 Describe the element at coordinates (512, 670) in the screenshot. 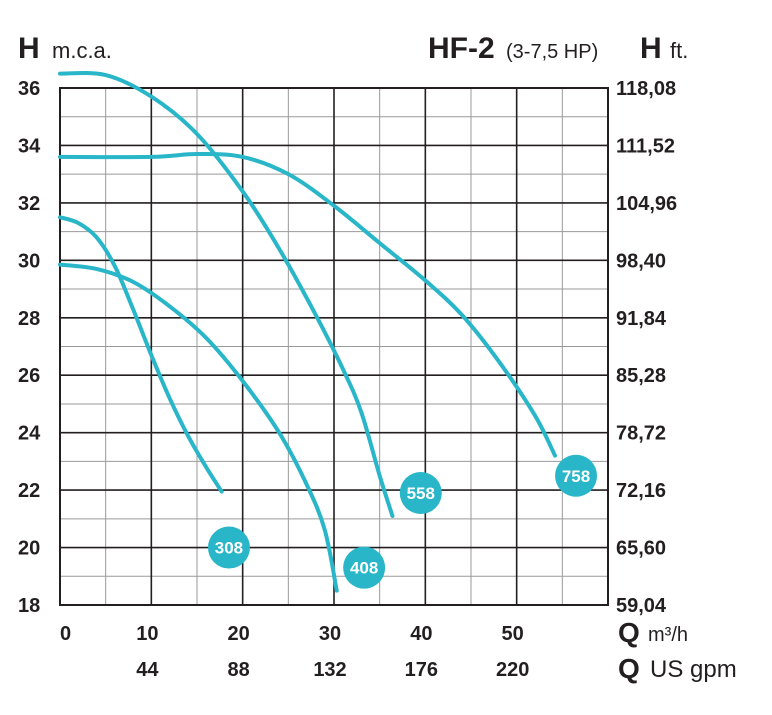

I see `x2-tick-label: 220` at that location.